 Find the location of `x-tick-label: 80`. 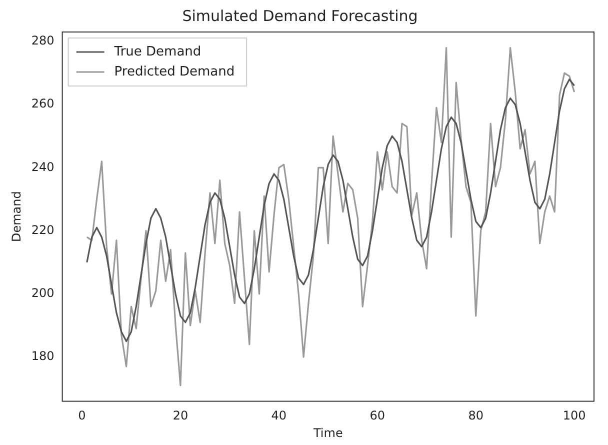

x-tick-label: 80 is located at coordinates (476, 415).